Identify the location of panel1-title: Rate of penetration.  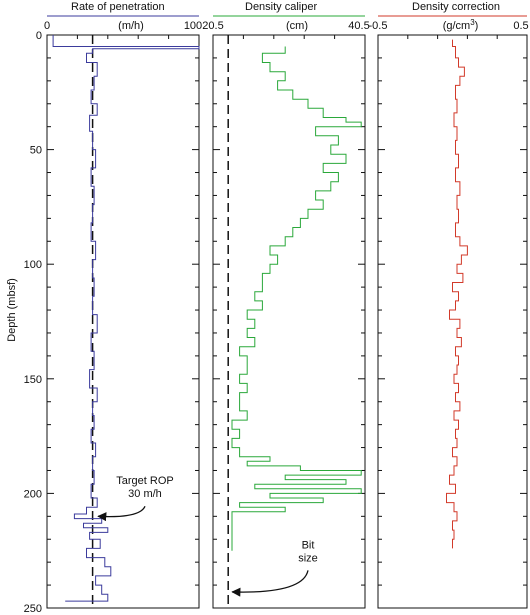
(118, 7).